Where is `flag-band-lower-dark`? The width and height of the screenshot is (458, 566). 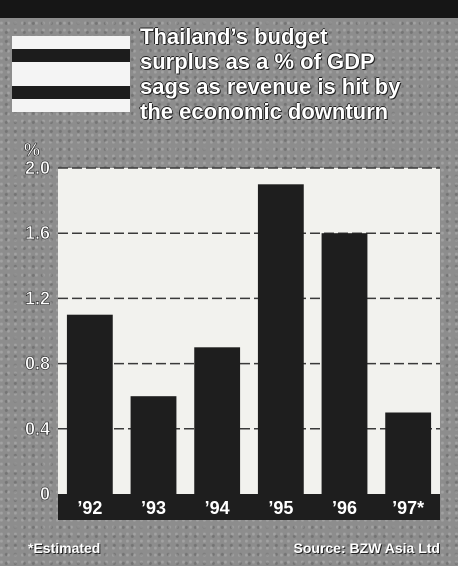 flag-band-lower-dark is located at coordinates (71, 92).